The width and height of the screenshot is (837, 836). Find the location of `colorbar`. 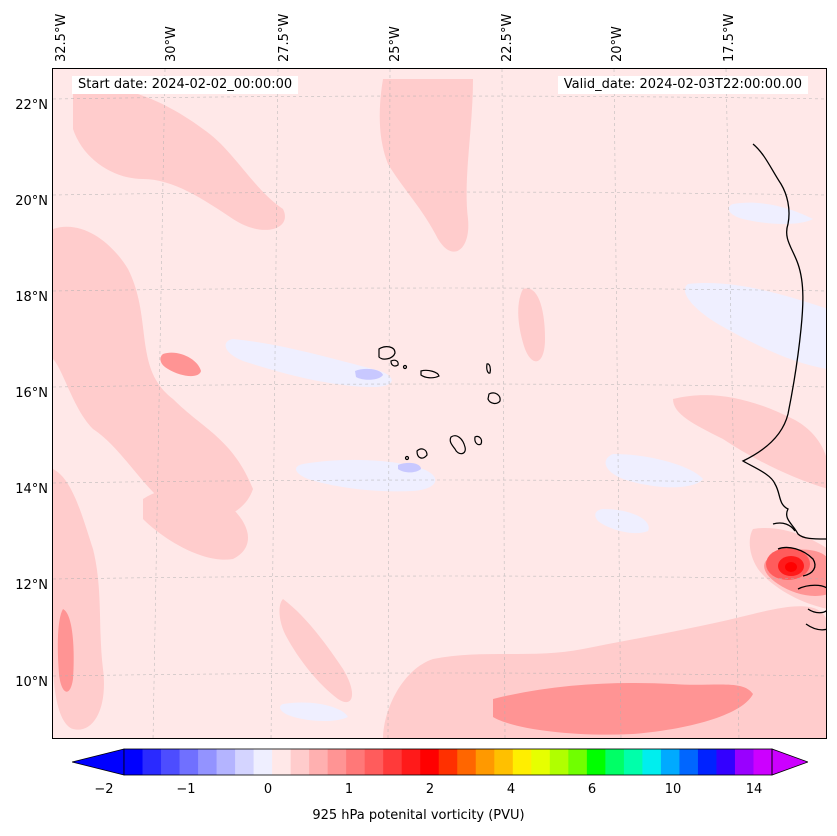

colorbar is located at coordinates (440, 762).